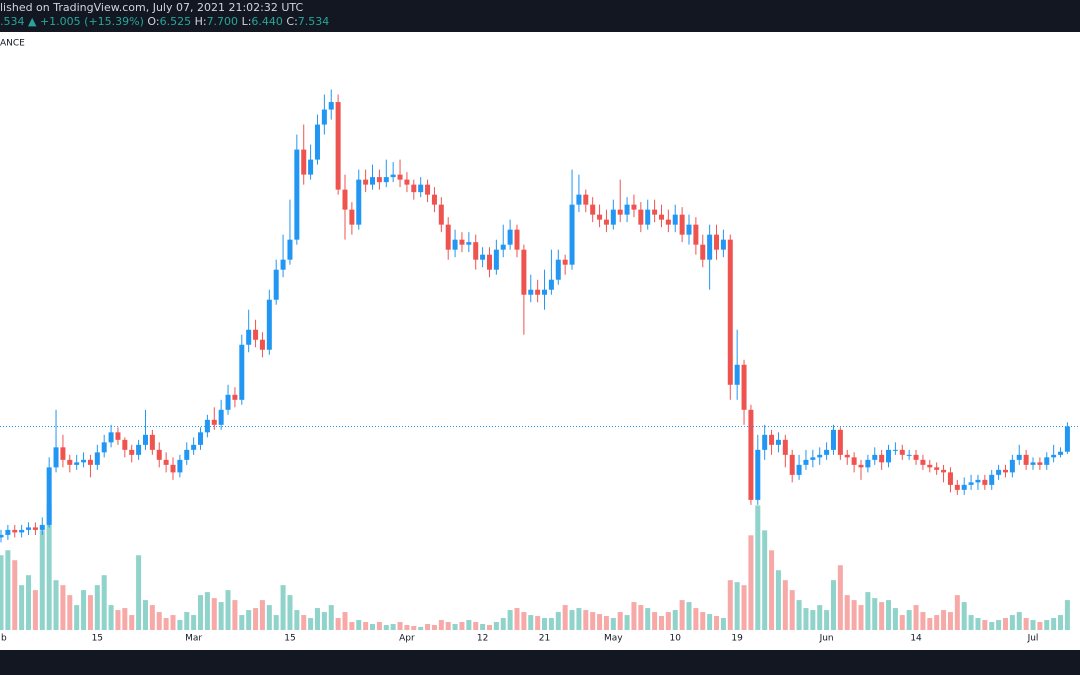  Describe the element at coordinates (291, 21) in the screenshot. I see `c-label: C:` at that location.